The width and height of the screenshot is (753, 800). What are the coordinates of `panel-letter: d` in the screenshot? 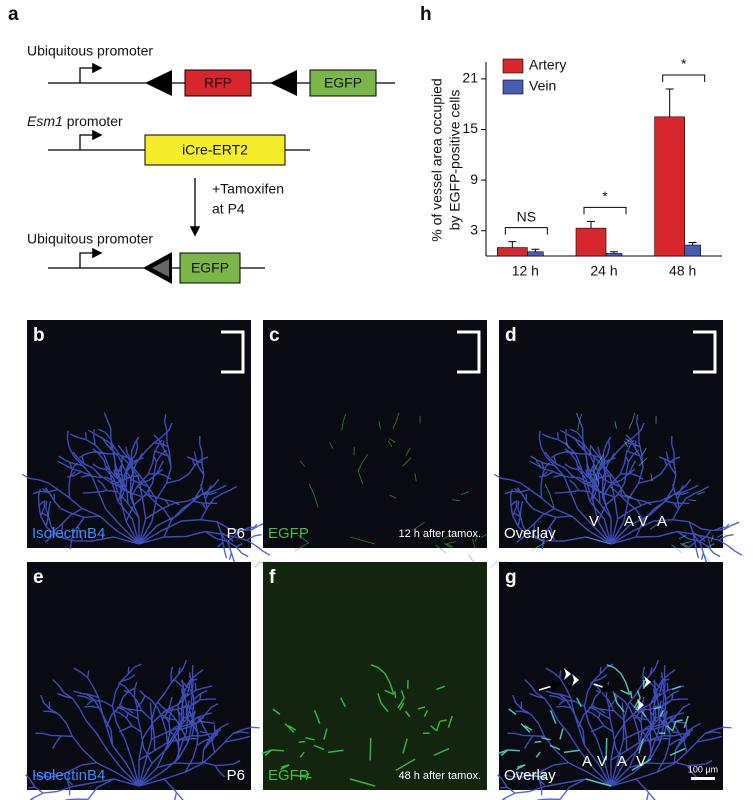 It's located at (511, 335).